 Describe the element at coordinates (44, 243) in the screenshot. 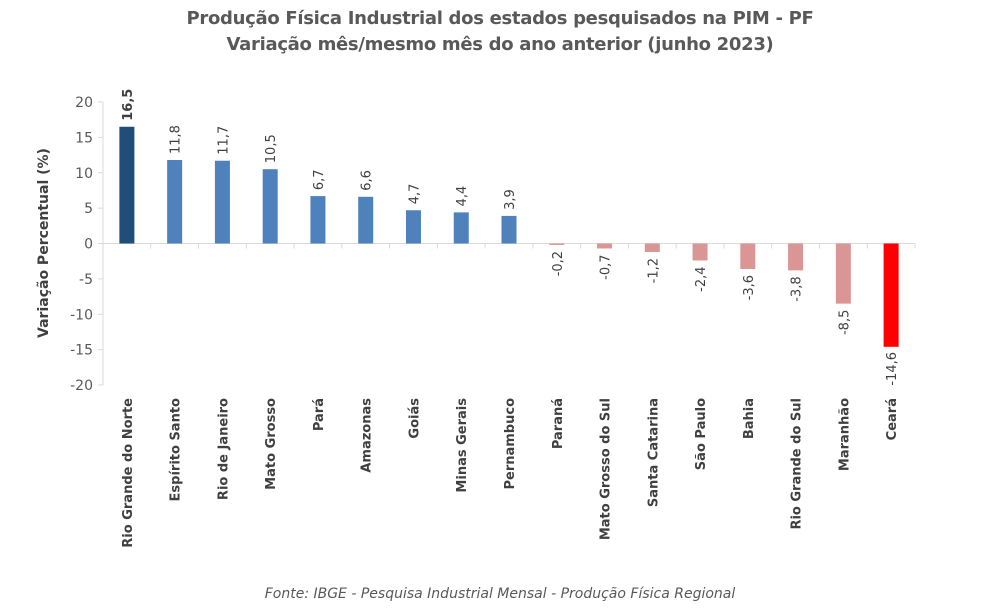

I see `y-axis-label: Variação Percentual (%)` at that location.